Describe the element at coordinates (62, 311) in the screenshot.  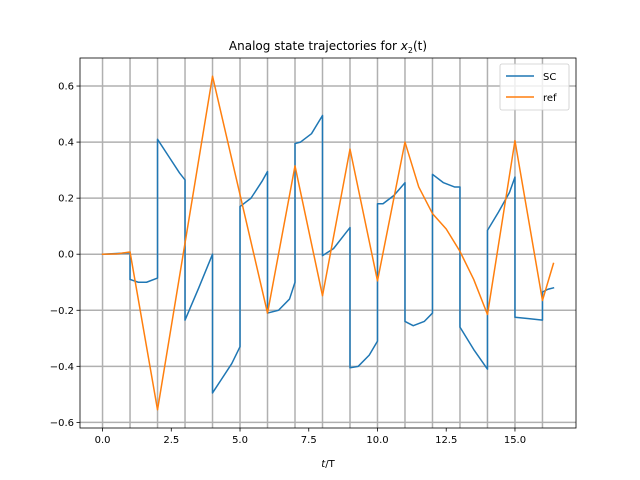
I see `y-tick-label-2: −0.2` at that location.